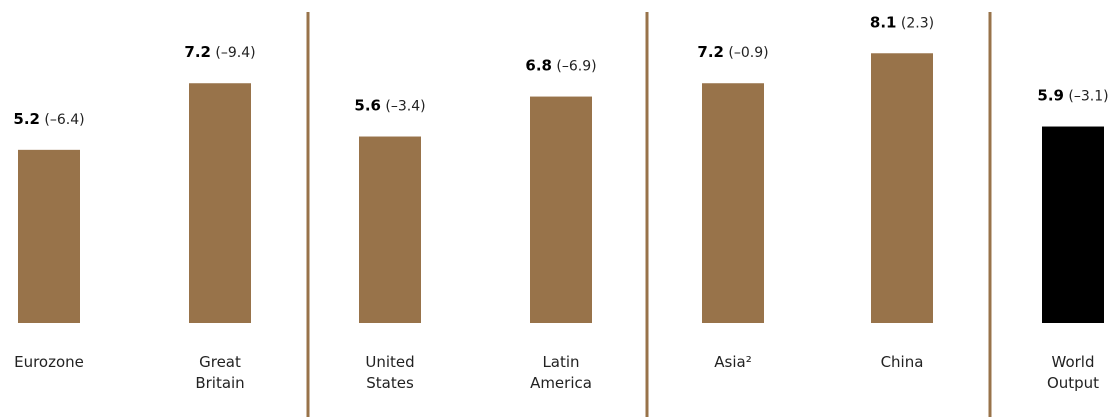 This screenshot has height=417, width=1109. What do you see at coordinates (538, 66) in the screenshot?
I see `value-label-main: 6.8` at bounding box center [538, 66].